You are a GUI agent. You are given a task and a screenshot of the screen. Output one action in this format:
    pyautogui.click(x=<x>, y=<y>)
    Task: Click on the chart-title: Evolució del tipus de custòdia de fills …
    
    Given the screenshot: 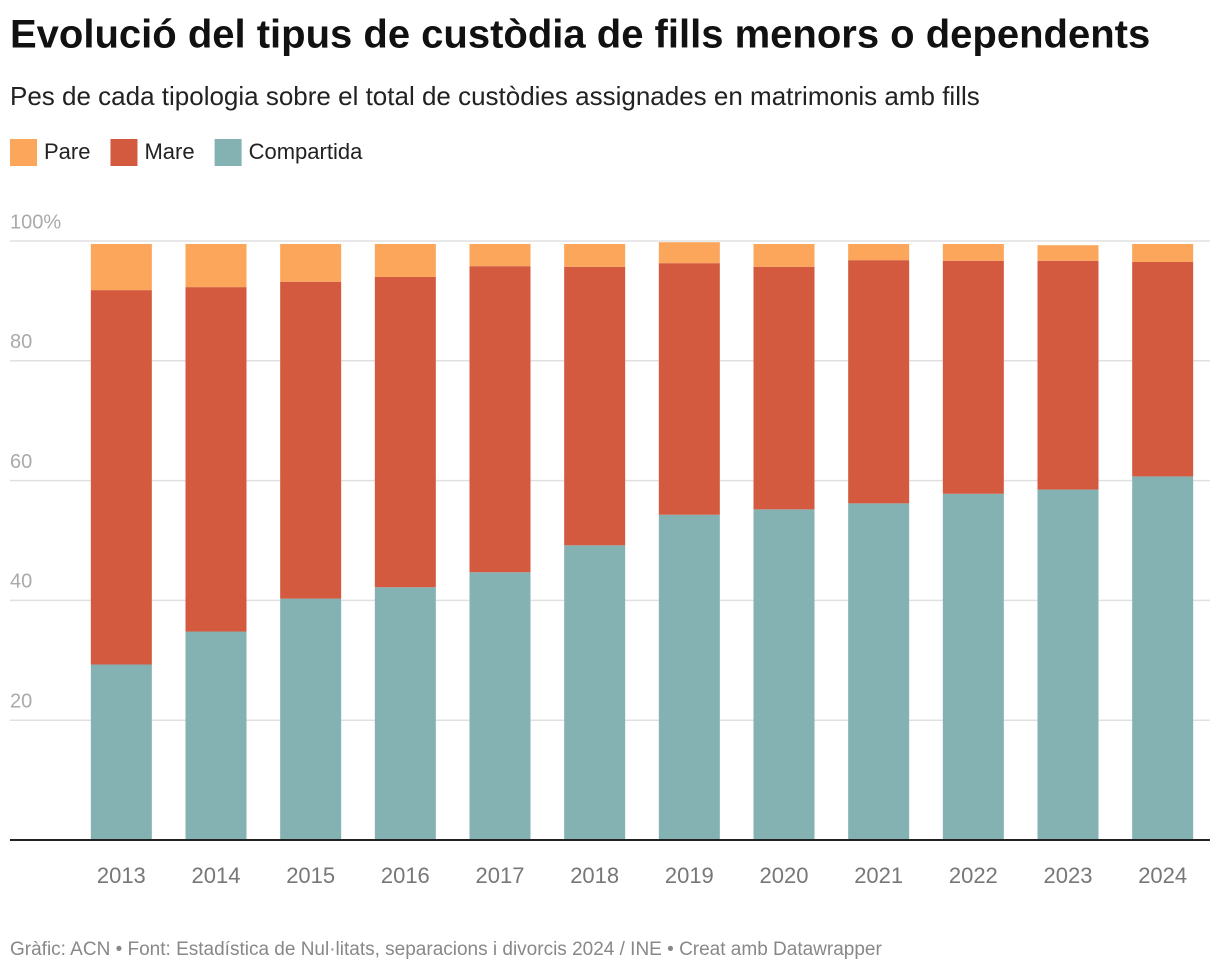 What is the action you would take?
    pyautogui.click(x=580, y=35)
    